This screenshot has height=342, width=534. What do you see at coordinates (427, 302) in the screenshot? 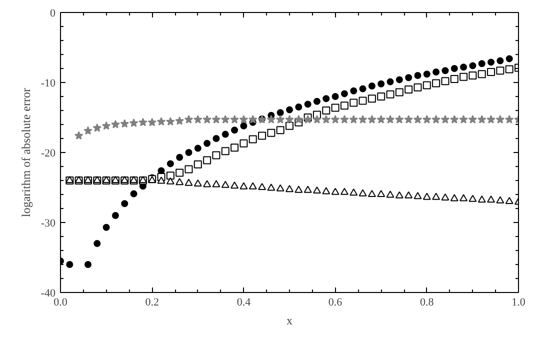
I see `x-tick-label: 0.8` at bounding box center [427, 302].